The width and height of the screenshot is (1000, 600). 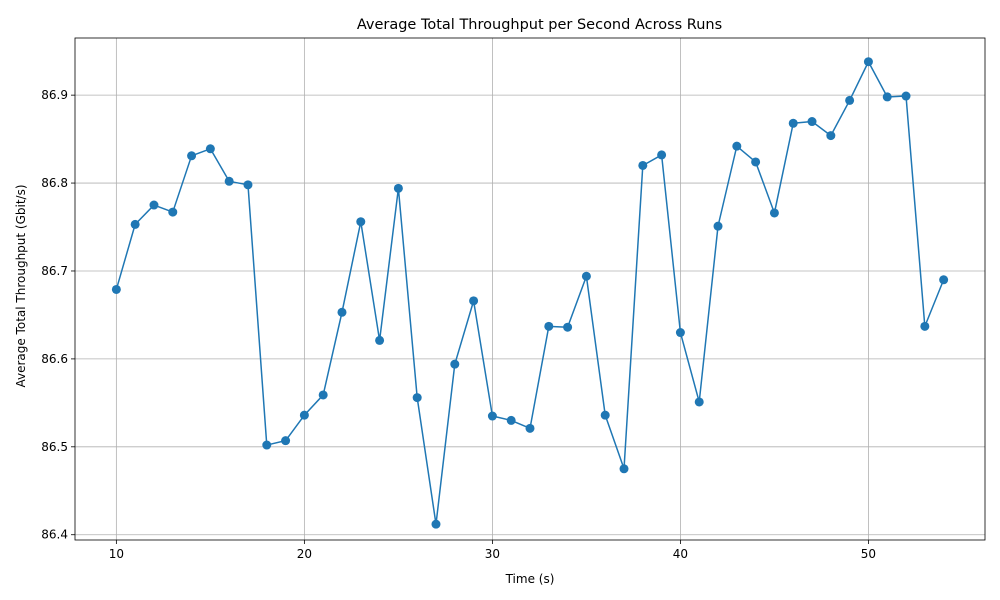 What do you see at coordinates (54, 359) in the screenshot?
I see `y-tick-label: 86.6` at bounding box center [54, 359].